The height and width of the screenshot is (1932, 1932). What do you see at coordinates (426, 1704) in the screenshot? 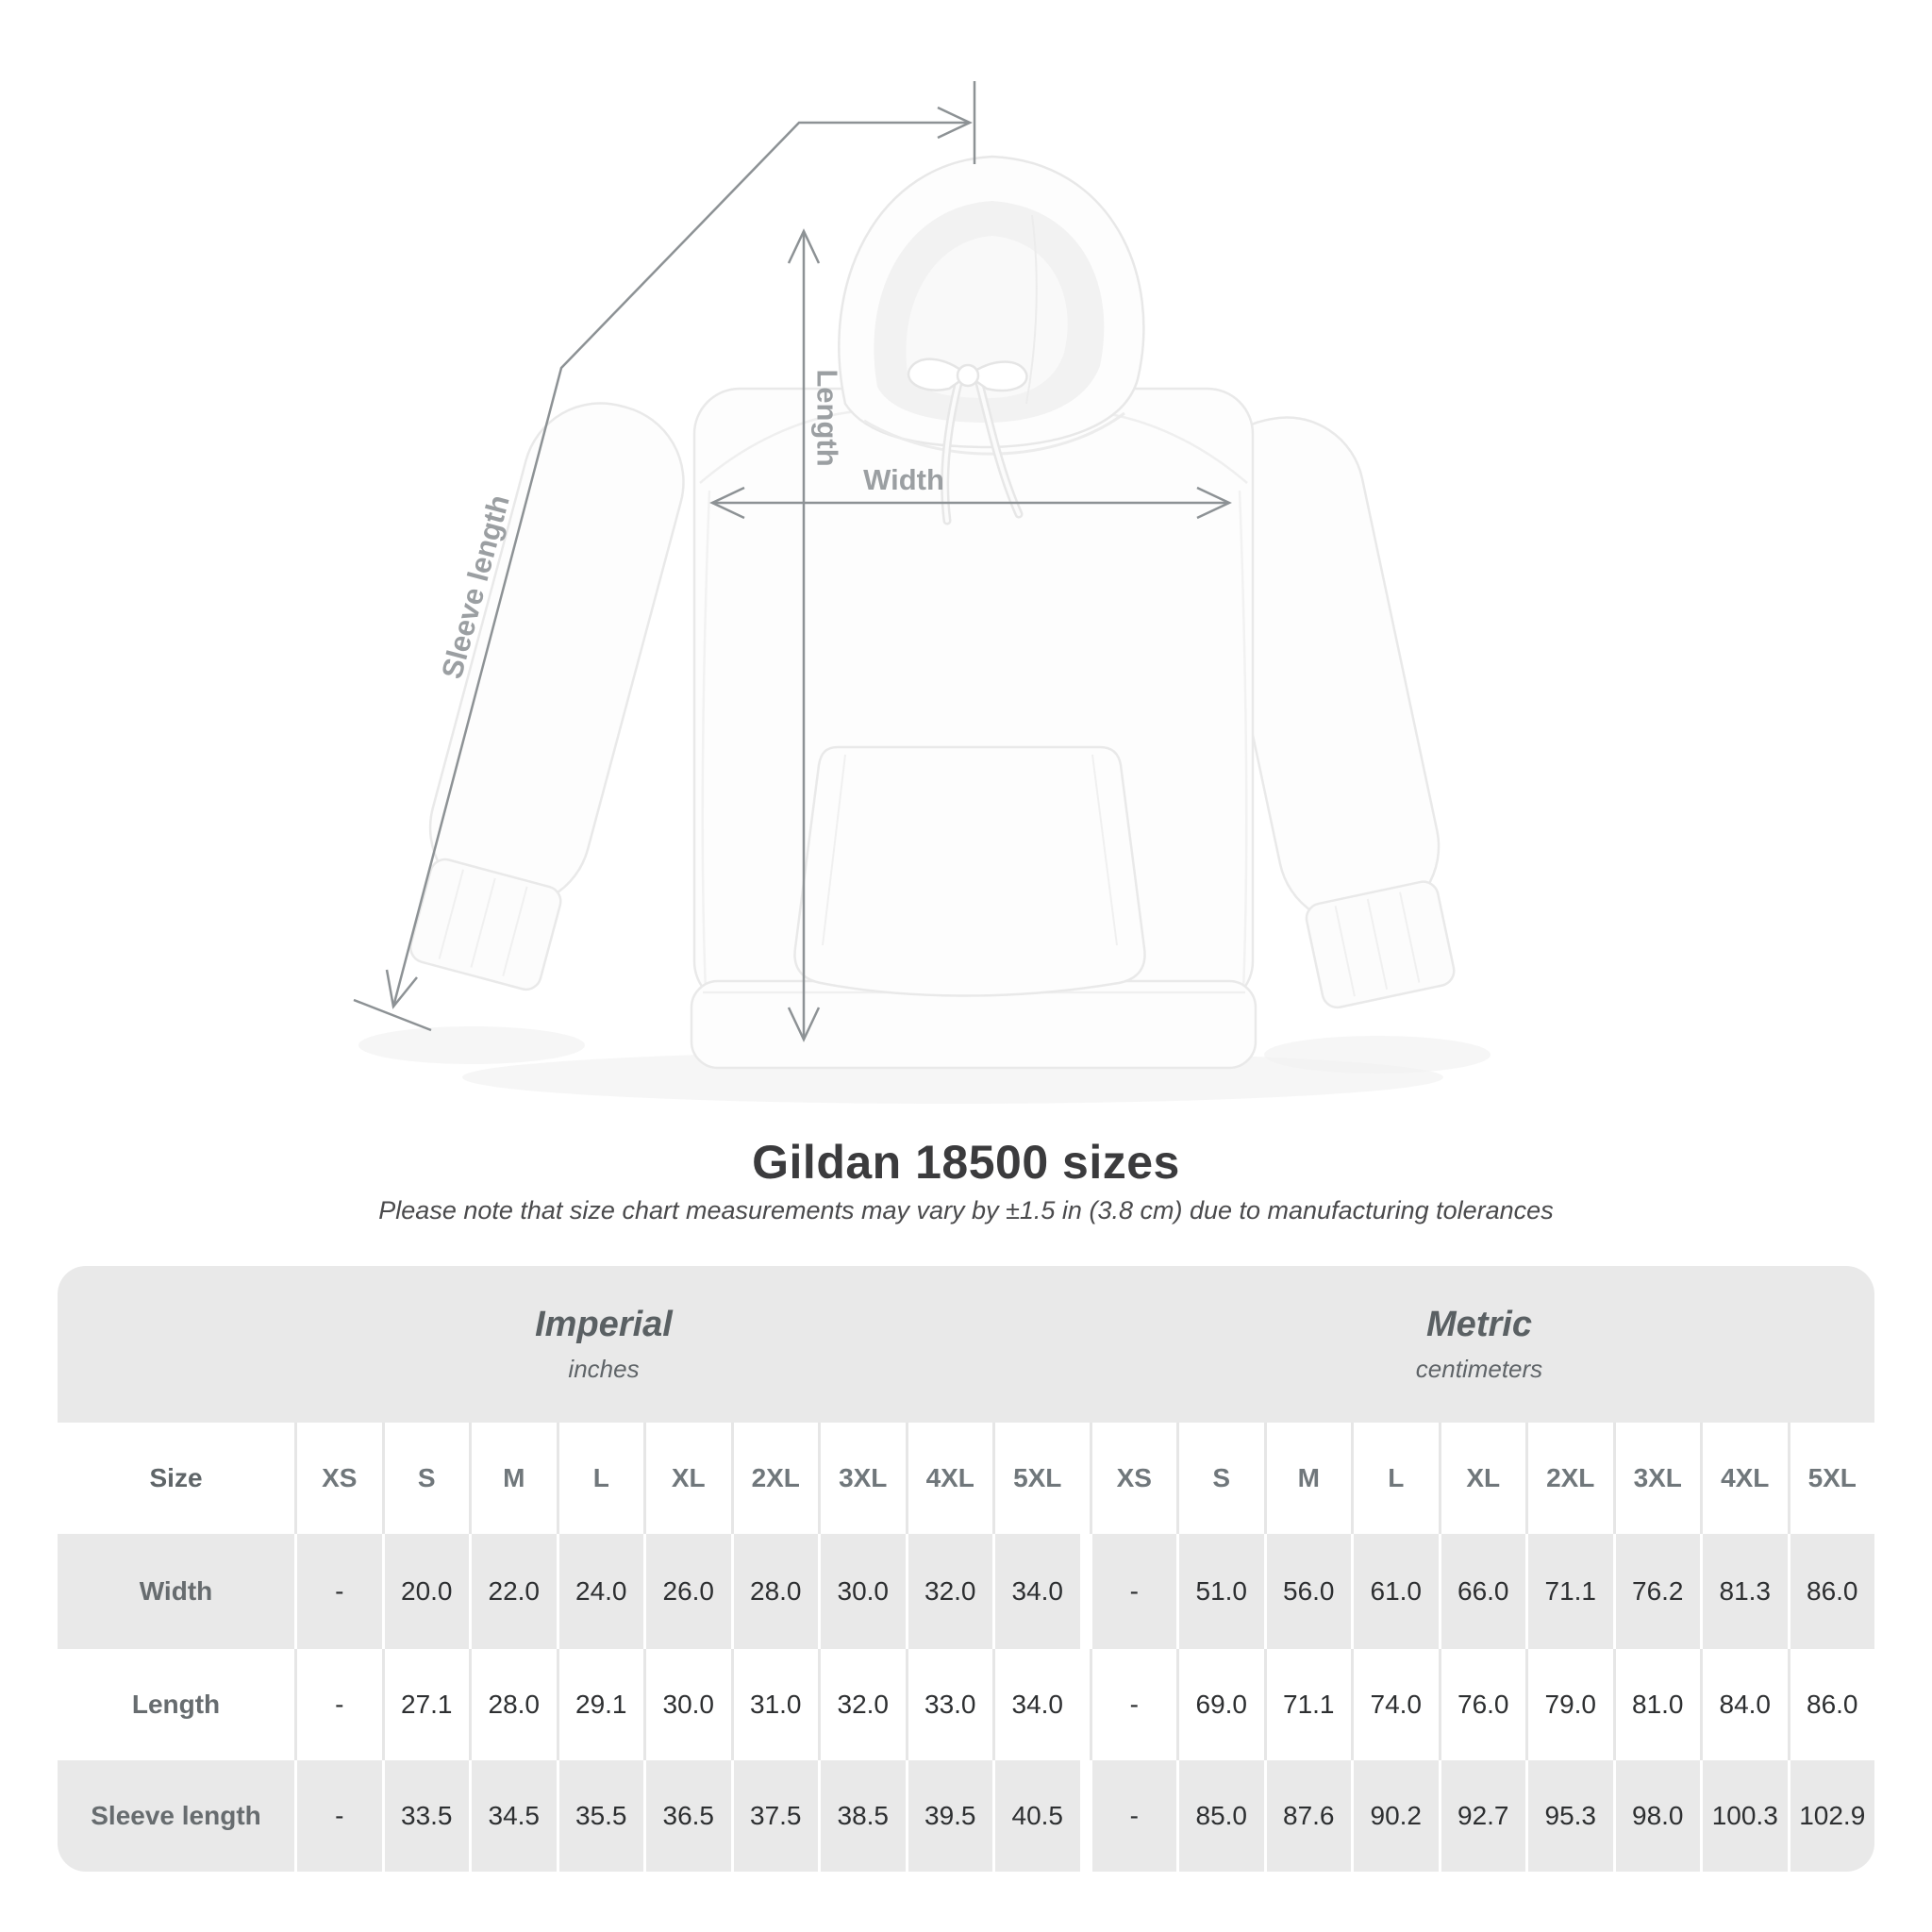
I see `value-cell: 27.1` at bounding box center [426, 1704].